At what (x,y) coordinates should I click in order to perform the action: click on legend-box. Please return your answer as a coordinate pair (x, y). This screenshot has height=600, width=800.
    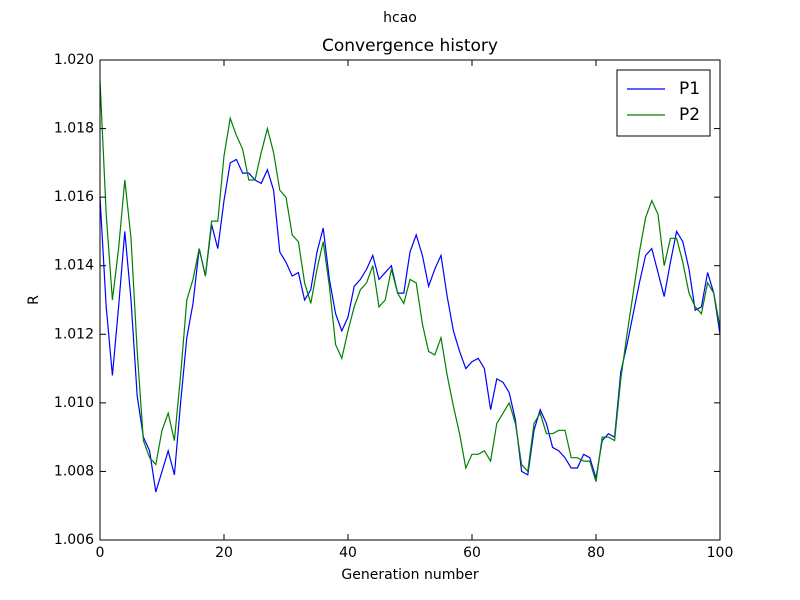
    Looking at the image, I should click on (663, 103).